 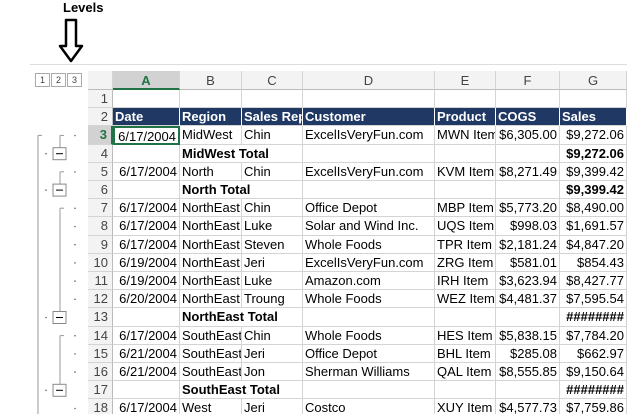 What do you see at coordinates (528, 299) in the screenshot?
I see `cell: $4,481.37` at bounding box center [528, 299].